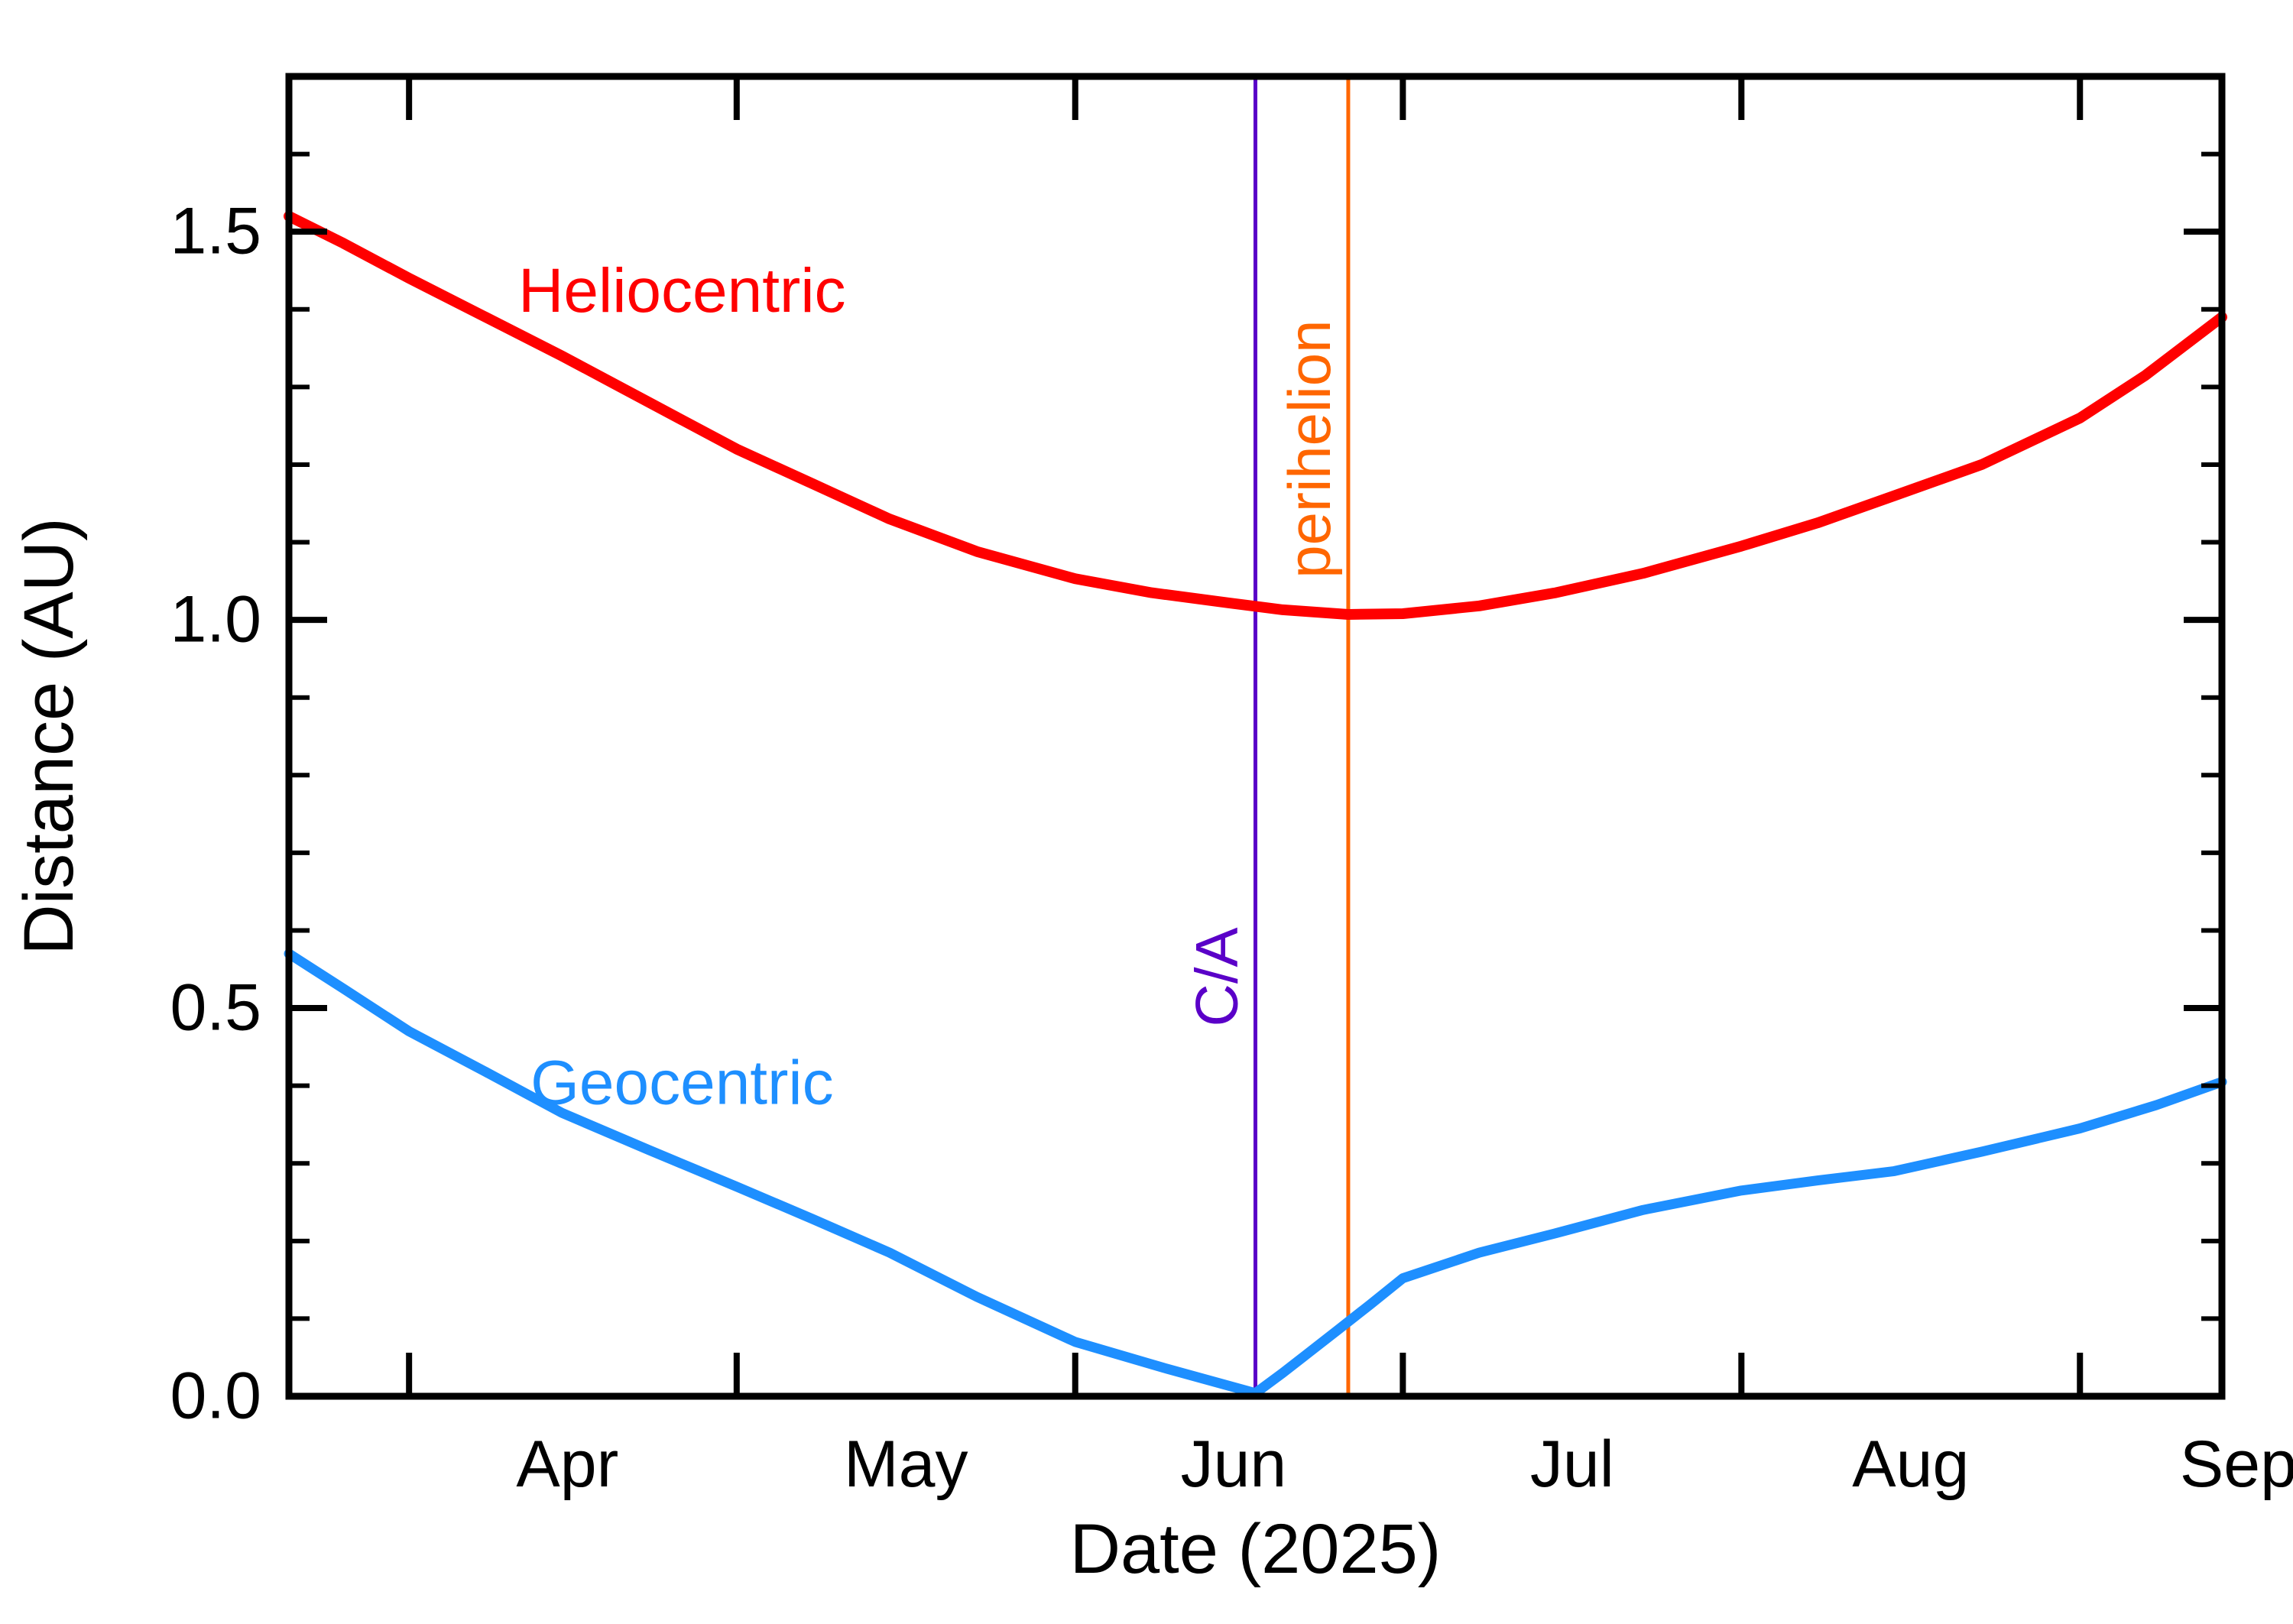  Describe the element at coordinates (215, 1395) in the screenshot. I see `y-tick-label-00: 0.0` at that location.